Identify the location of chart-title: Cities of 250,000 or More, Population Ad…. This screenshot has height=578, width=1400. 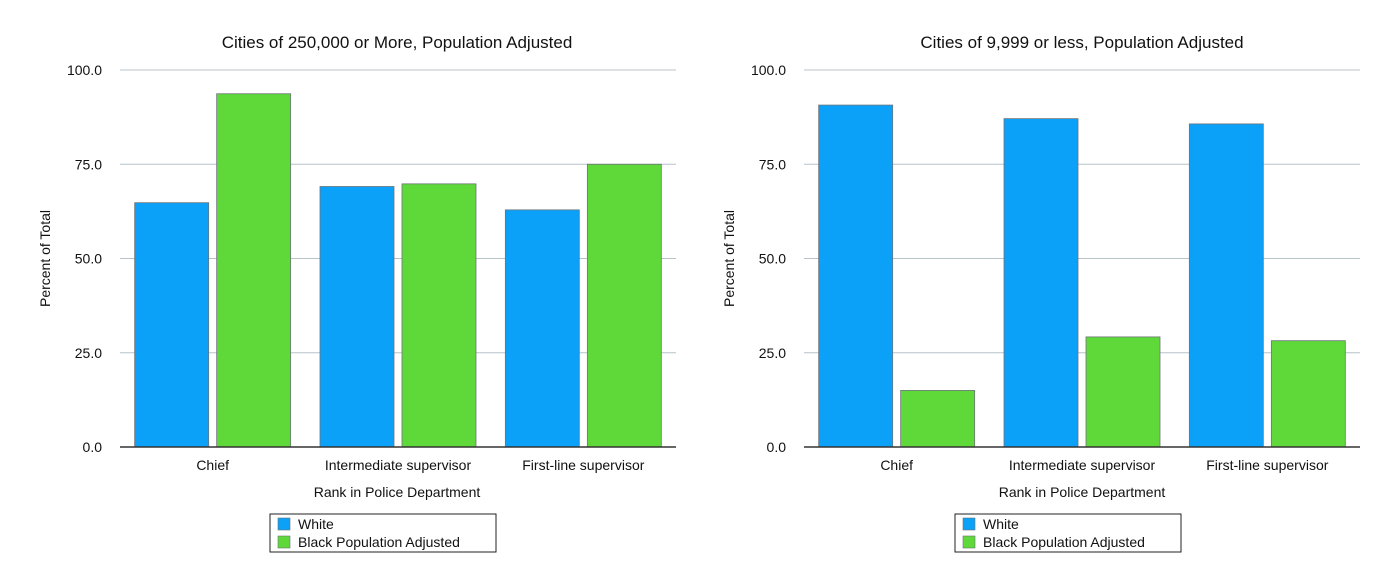
(397, 42).